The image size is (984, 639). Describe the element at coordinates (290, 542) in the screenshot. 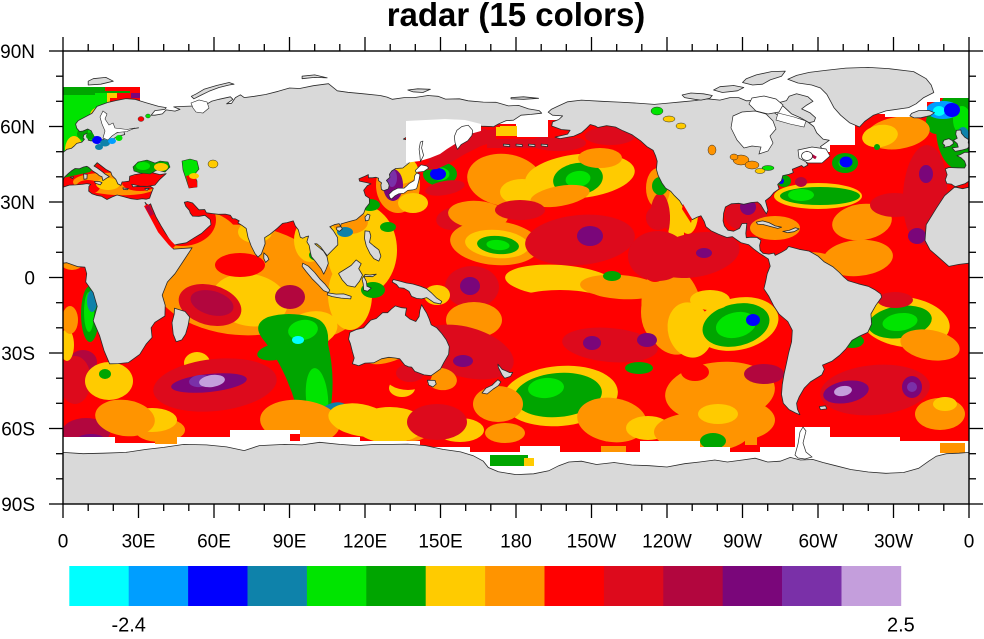

I see `svg-text: 90E` at that location.